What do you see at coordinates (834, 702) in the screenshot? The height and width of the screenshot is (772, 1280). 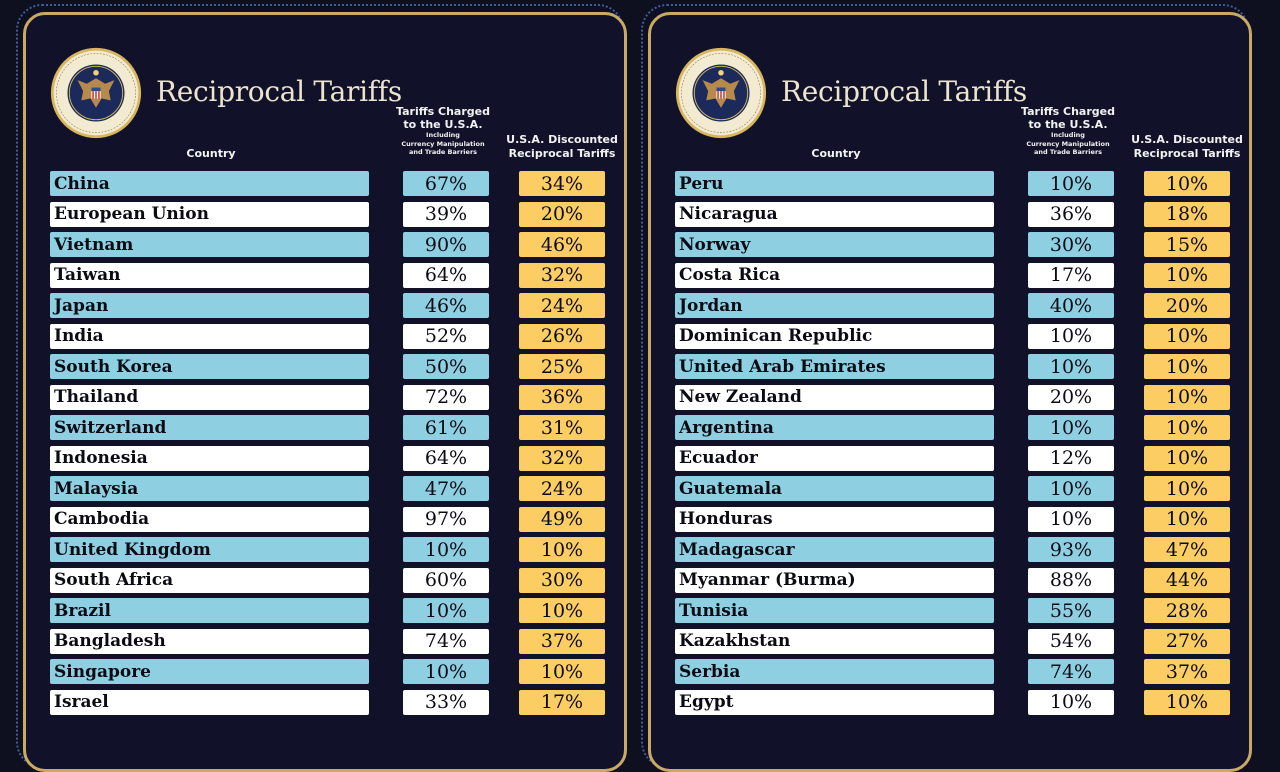 I see `country-cell: Egypt` at bounding box center [834, 702].